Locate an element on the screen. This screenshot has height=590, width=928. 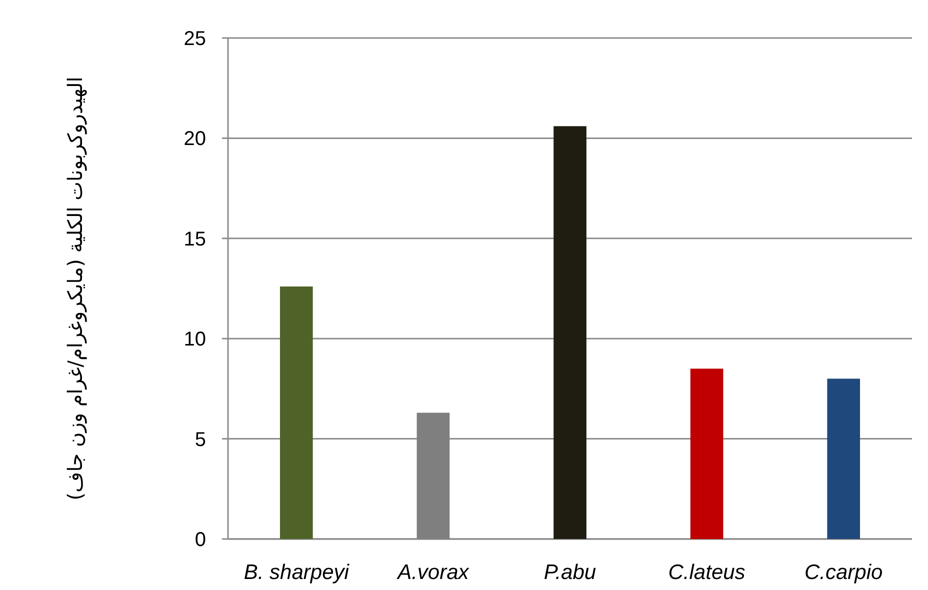
y-tick-label: 5 is located at coordinates (200, 439).